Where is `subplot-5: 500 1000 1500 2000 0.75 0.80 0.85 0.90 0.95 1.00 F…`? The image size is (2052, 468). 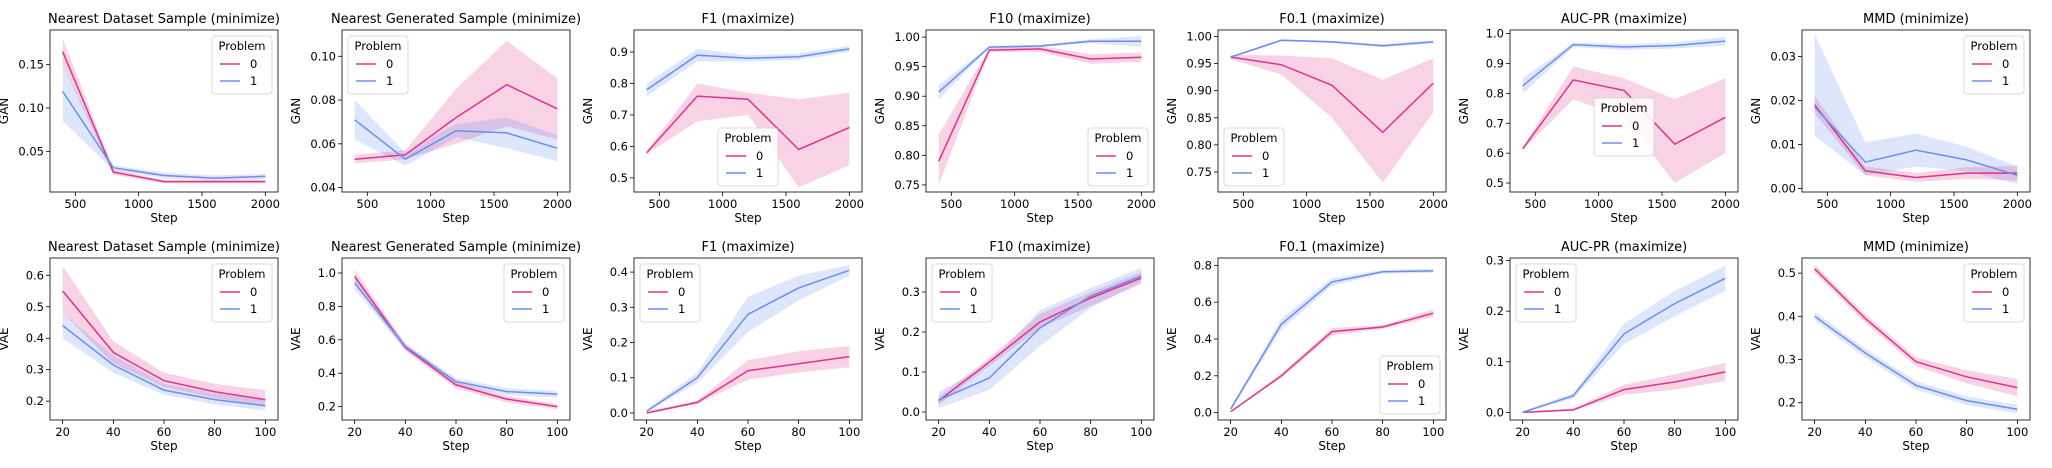 subplot-5: 500 1000 1500 2000 0.75 0.80 0.85 0.90 0.95 1.00 F… is located at coordinates (1306, 118).